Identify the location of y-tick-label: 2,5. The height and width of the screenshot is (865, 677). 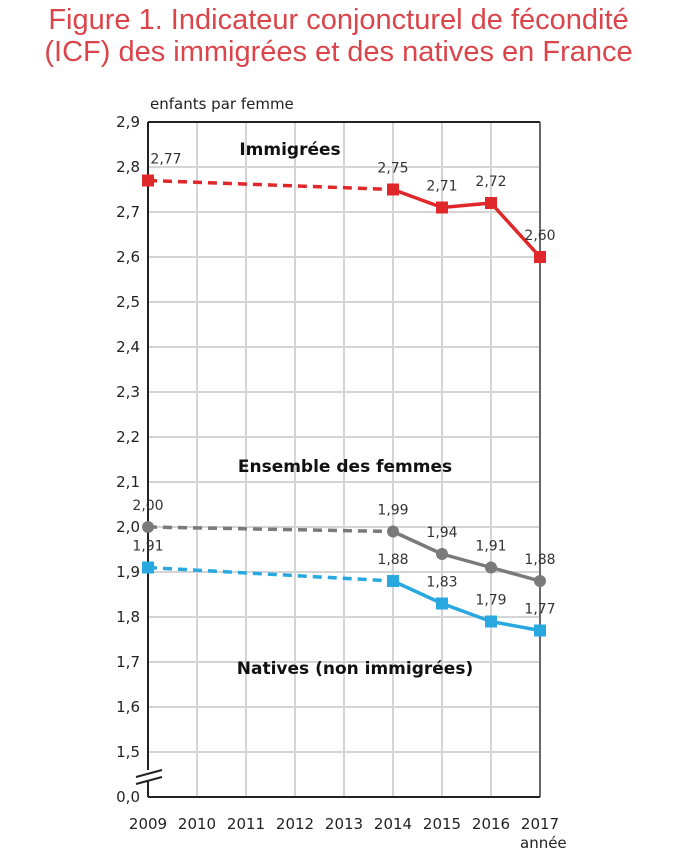
(128, 302).